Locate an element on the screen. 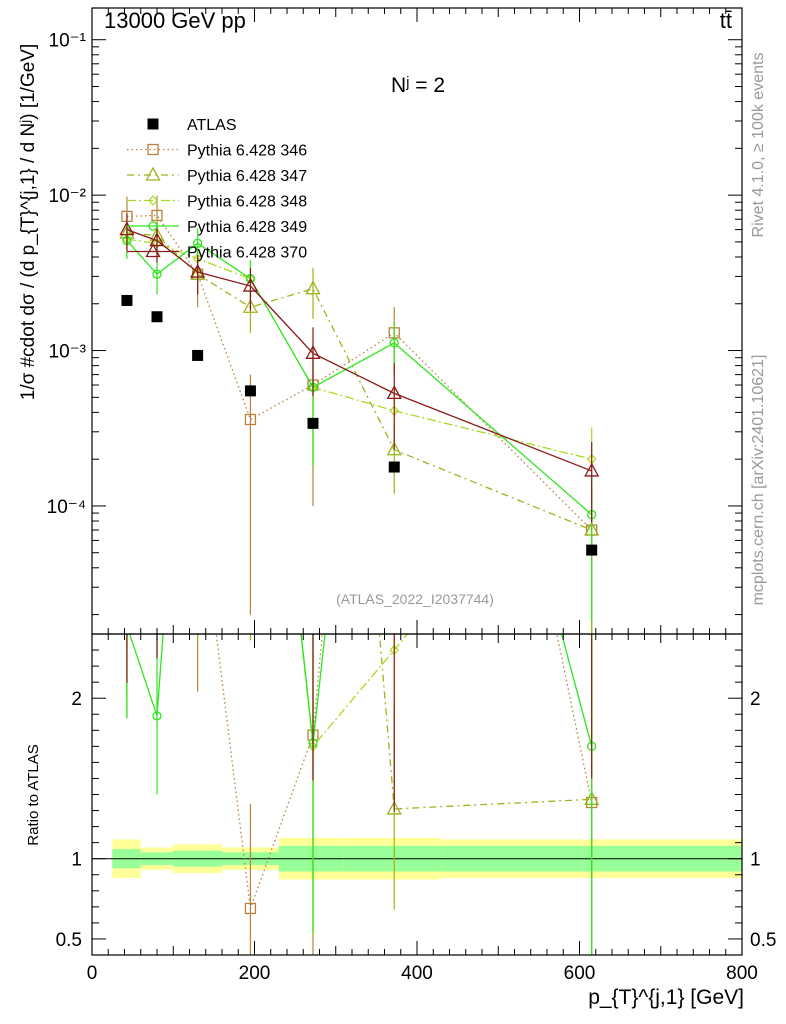  legend-label: Pythia 6.428 346 is located at coordinates (247, 151).